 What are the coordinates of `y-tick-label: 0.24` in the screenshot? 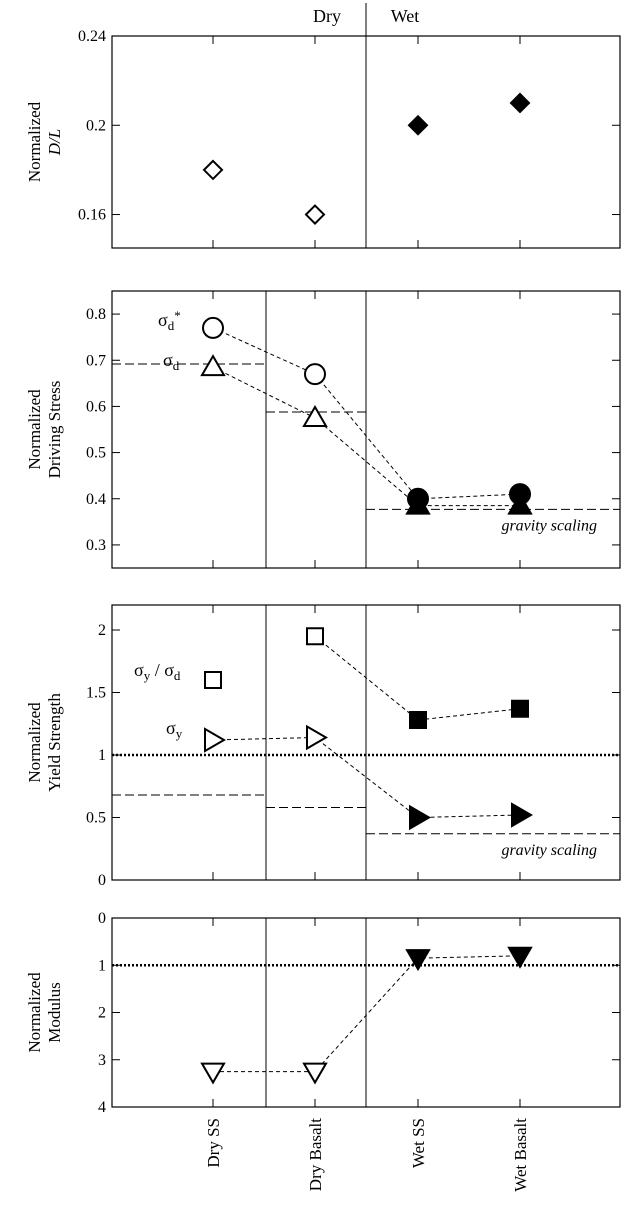 It's located at (92, 36).